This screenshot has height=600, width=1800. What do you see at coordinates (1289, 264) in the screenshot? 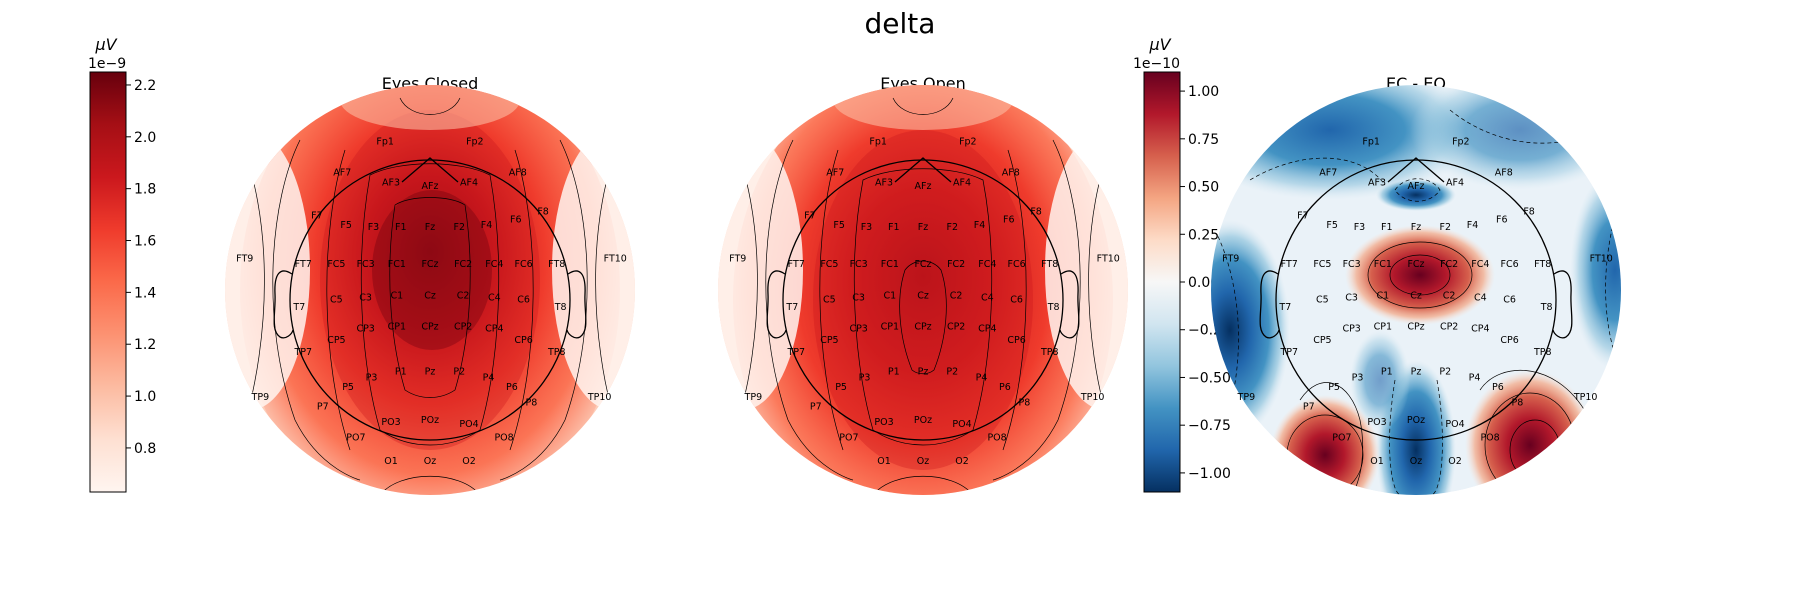
I see `electrode-label-ft7: FT7` at bounding box center [1289, 264].